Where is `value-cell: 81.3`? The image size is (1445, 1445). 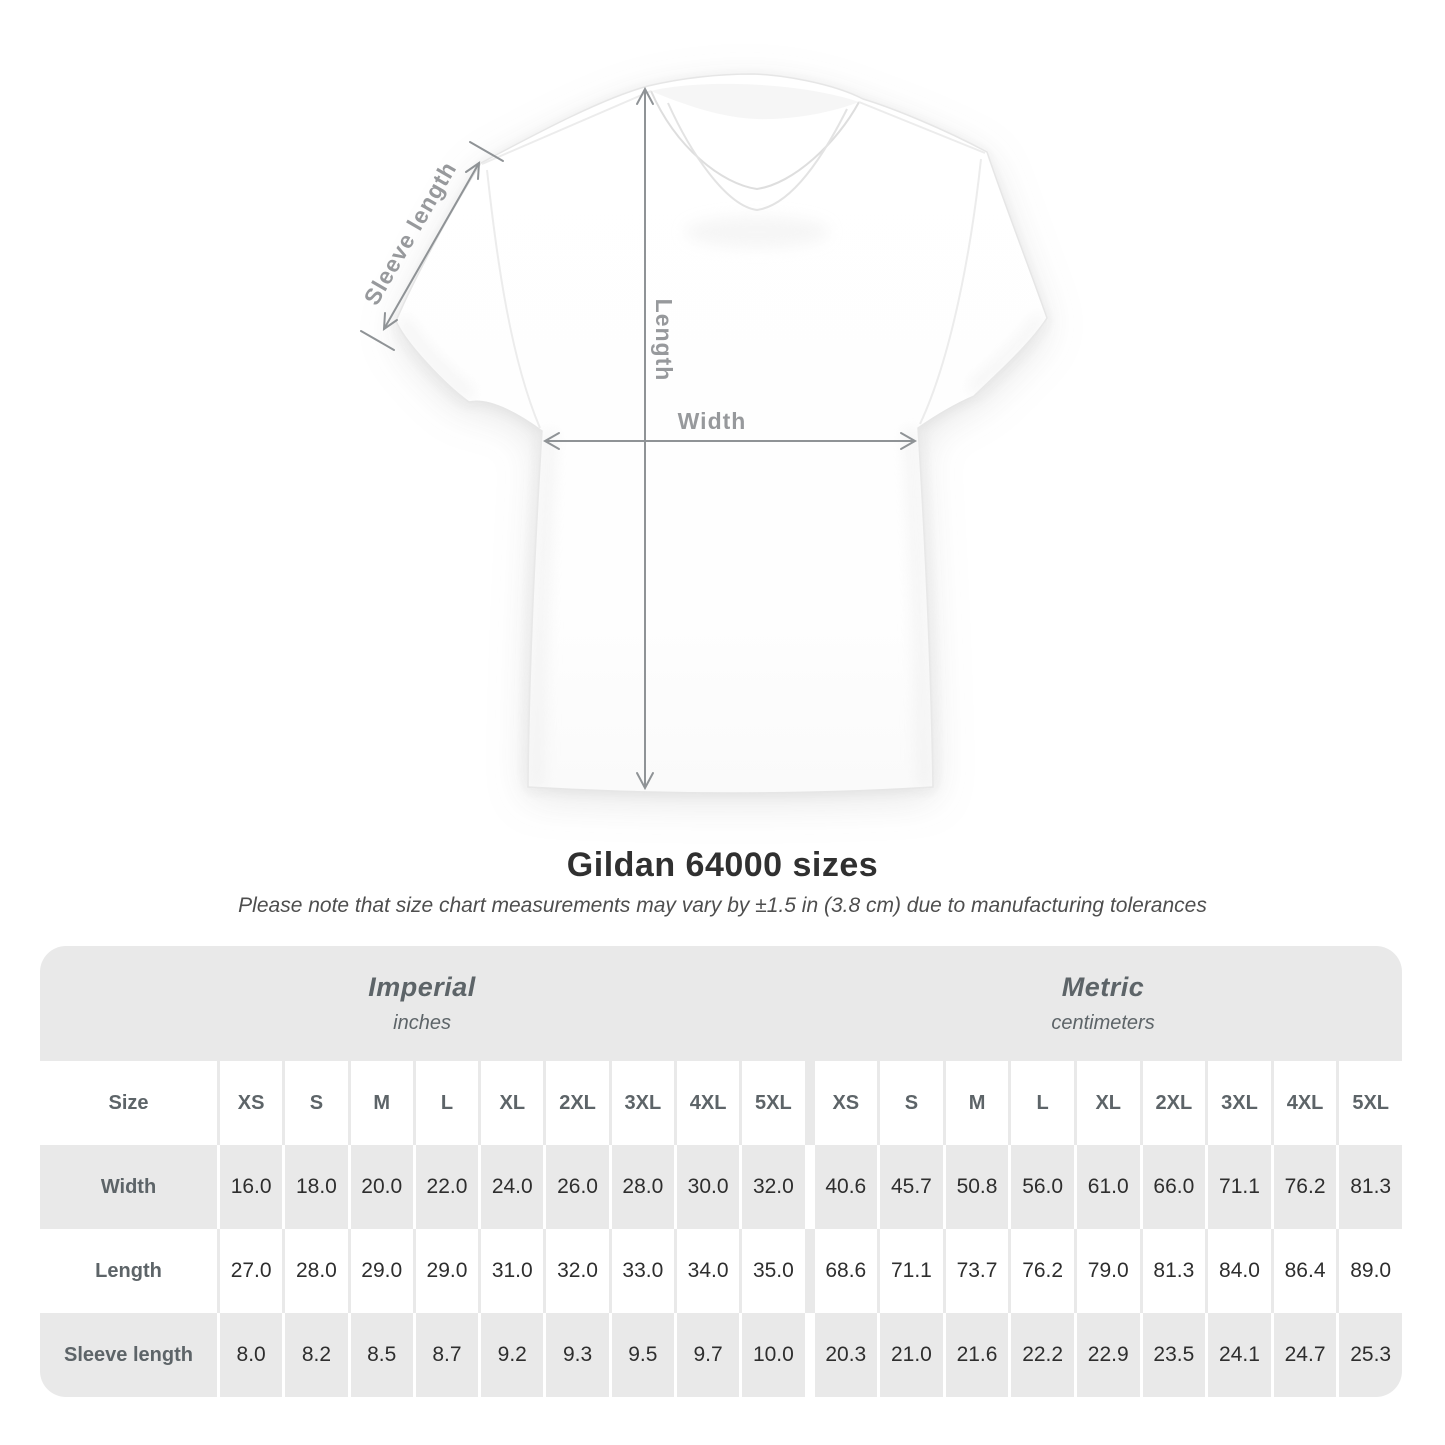
value-cell: 81.3 is located at coordinates (1172, 1271).